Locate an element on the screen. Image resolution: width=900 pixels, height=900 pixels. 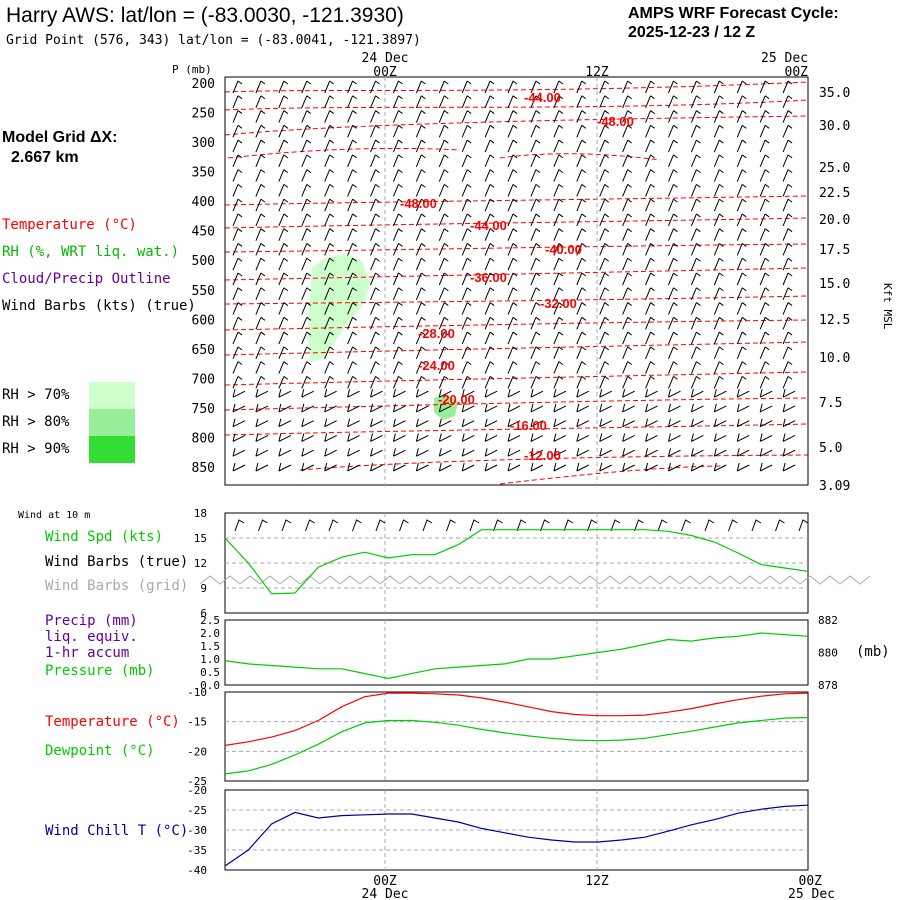
bottom-hour-label: 00Z is located at coordinates (811, 881).